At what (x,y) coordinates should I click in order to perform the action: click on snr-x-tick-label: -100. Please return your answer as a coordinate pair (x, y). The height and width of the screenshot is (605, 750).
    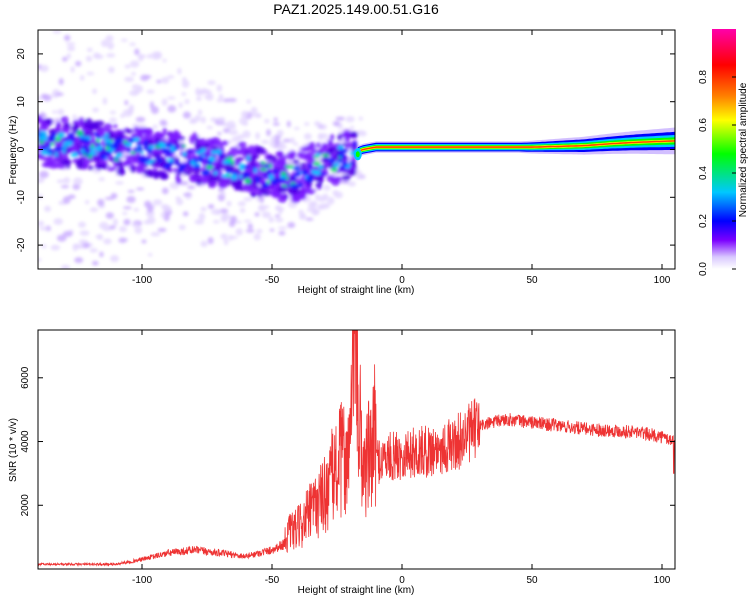
    Looking at the image, I should click on (142, 580).